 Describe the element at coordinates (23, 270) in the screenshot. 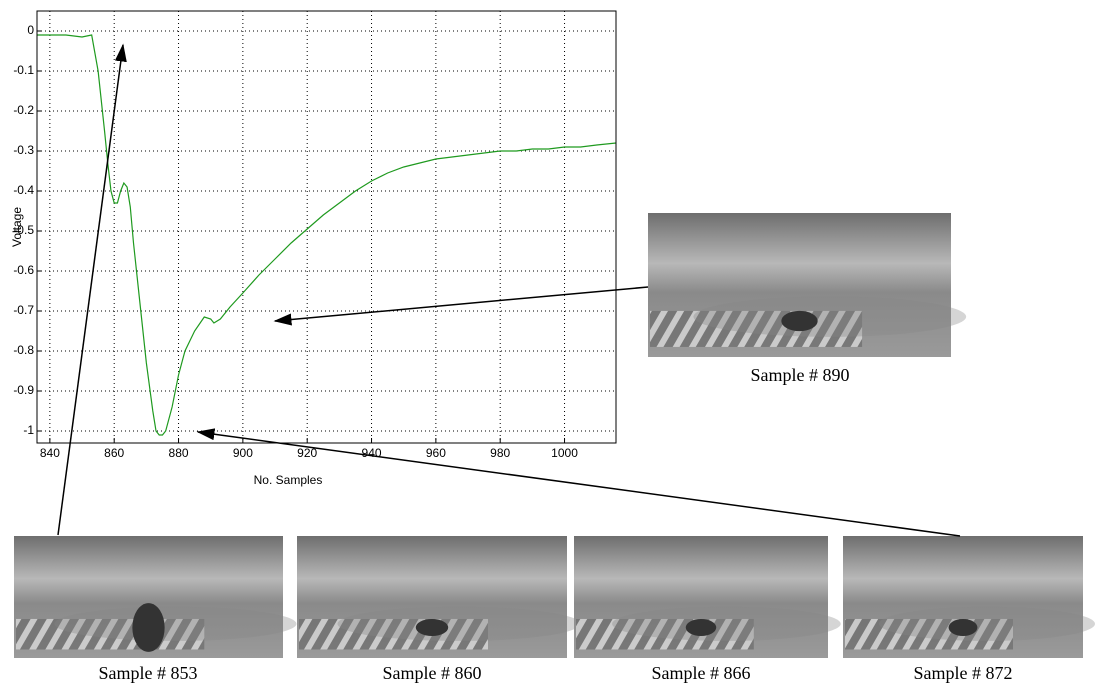

I see `y-tick-label: -0.6` at that location.